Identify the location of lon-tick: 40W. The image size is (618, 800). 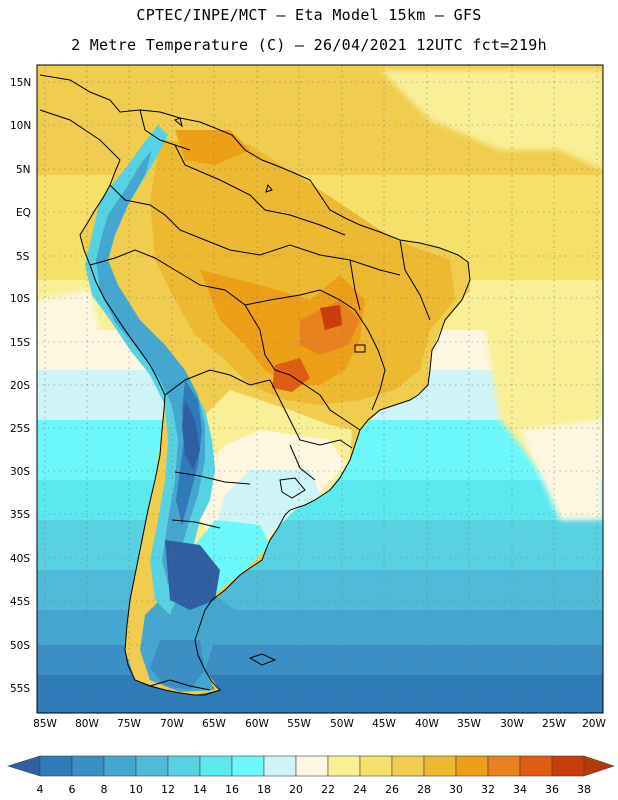
(427, 724).